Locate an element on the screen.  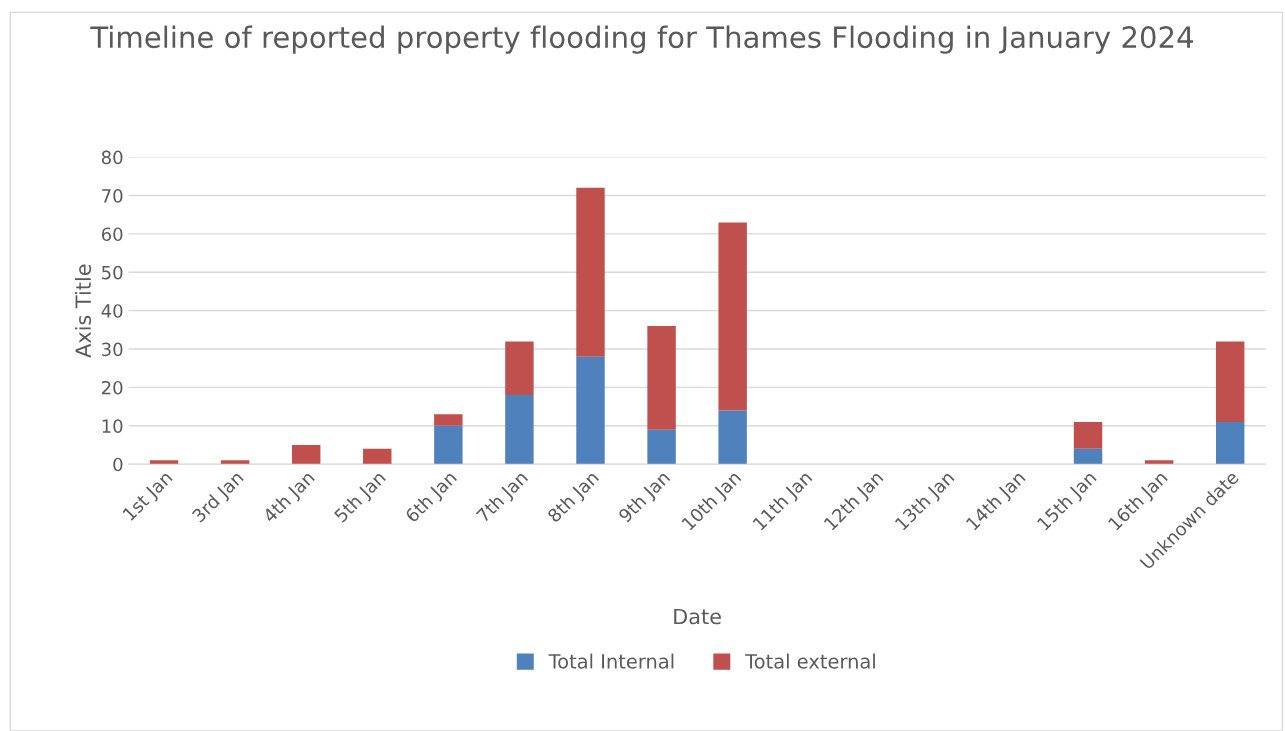
x-tick-label: 9th Jan is located at coordinates (645, 498).